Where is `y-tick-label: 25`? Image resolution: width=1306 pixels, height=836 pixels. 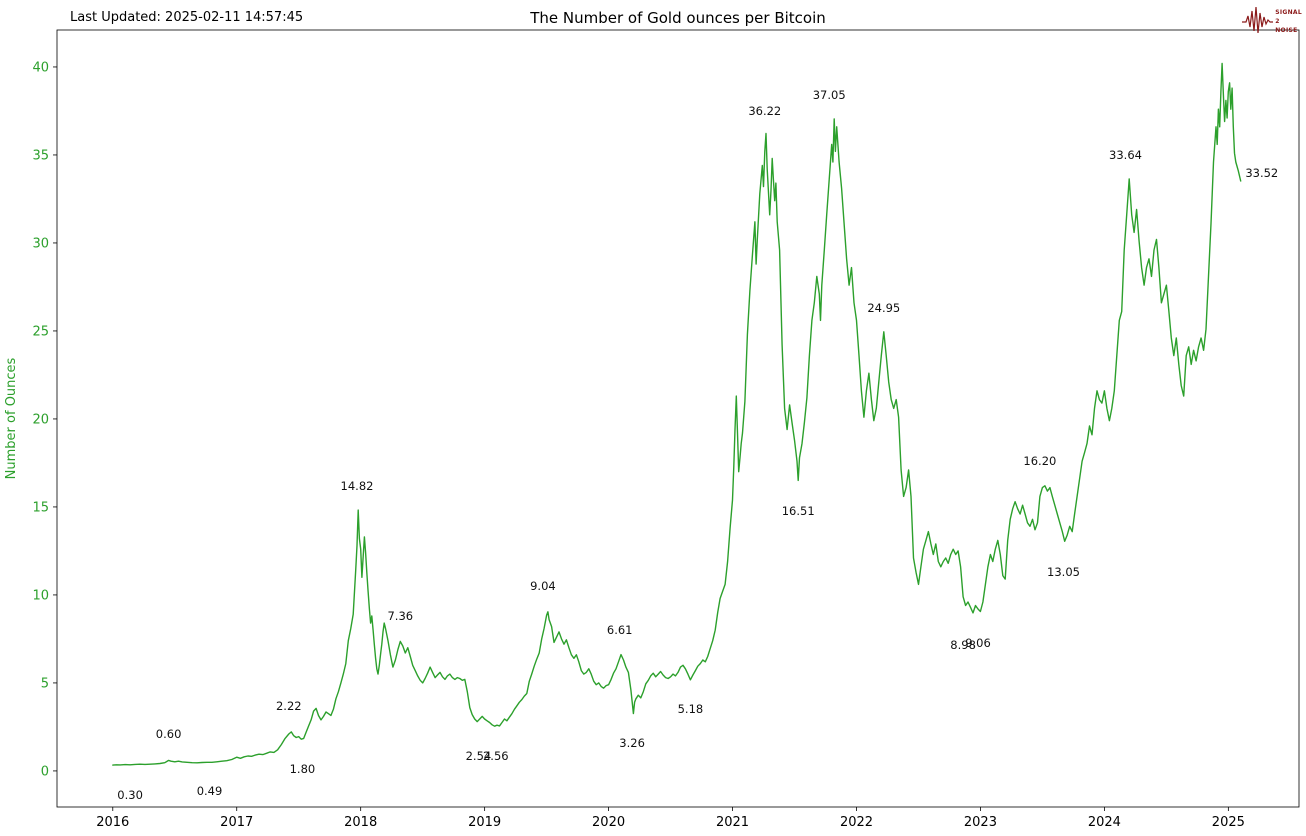
y-tick-label: 25 is located at coordinates (40, 331).